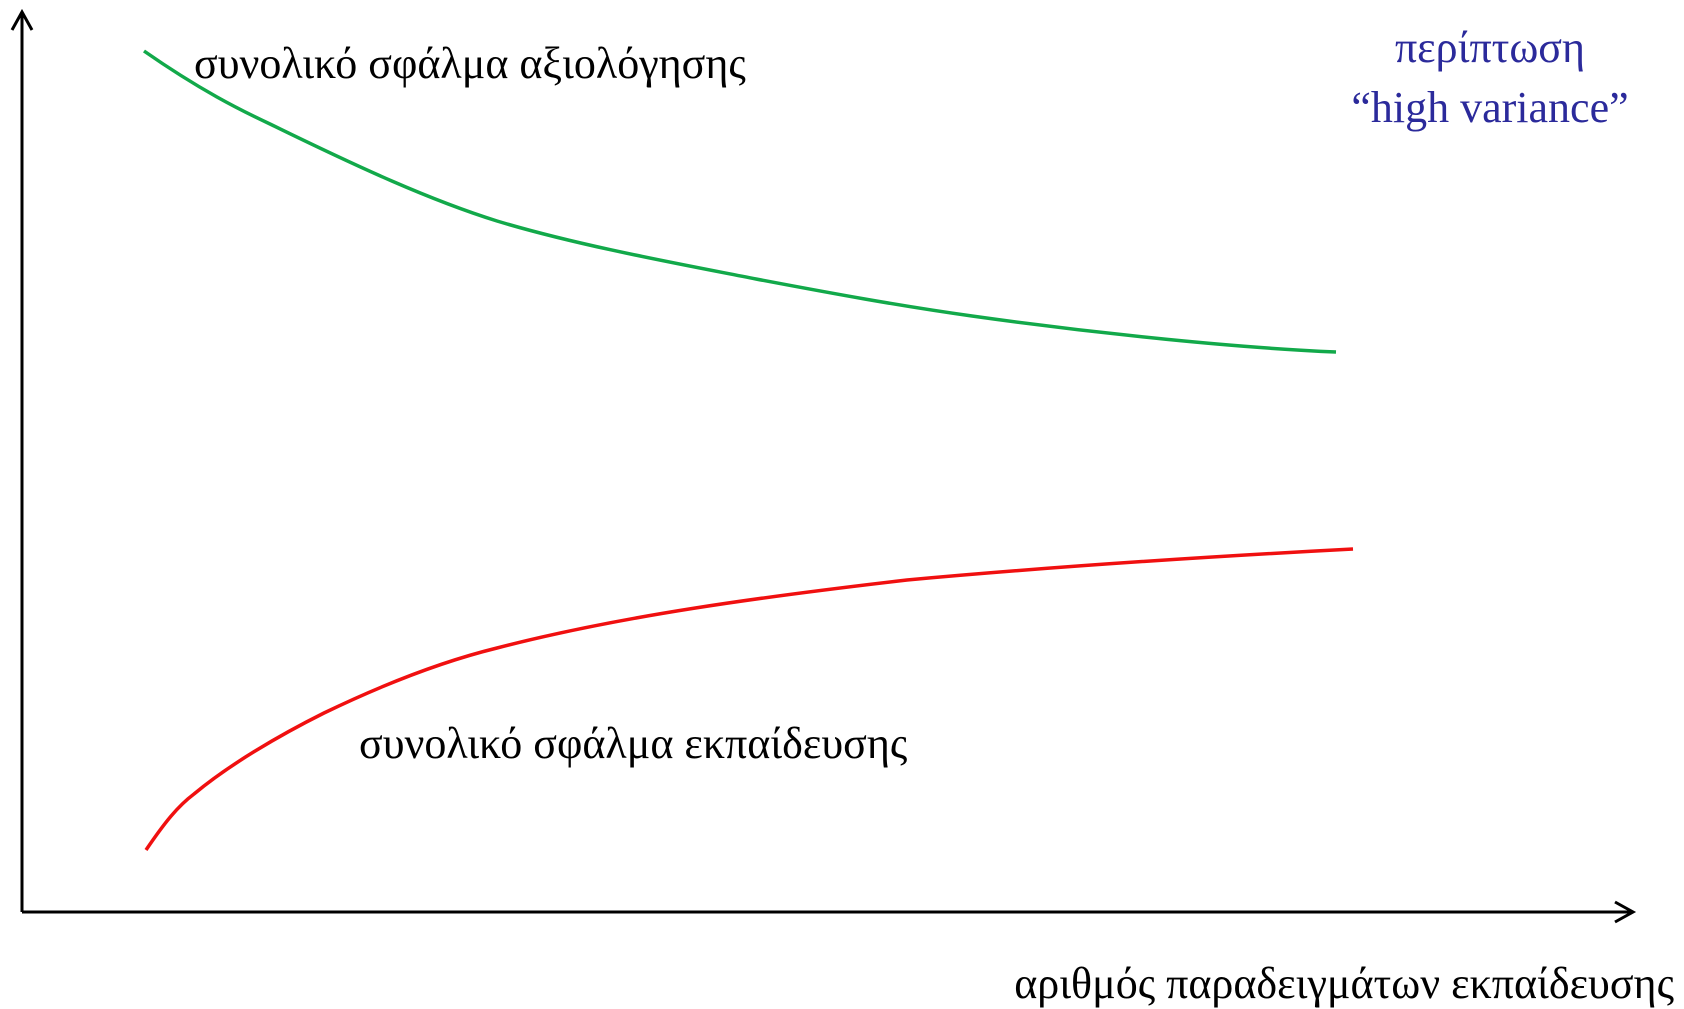  What do you see at coordinates (470, 63) in the screenshot?
I see `validation-label: συνολικό σφάλμα αξιολόγησης` at bounding box center [470, 63].